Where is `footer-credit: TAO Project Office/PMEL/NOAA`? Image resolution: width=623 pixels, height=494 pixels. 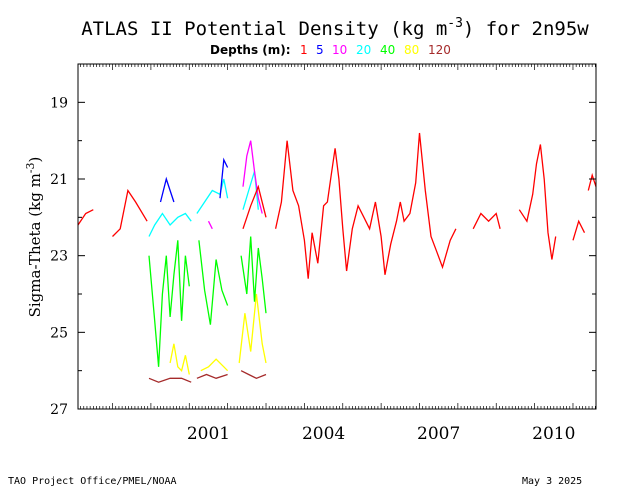
footer-credit: TAO Project Office/PMEL/NOAA is located at coordinates (92, 481).